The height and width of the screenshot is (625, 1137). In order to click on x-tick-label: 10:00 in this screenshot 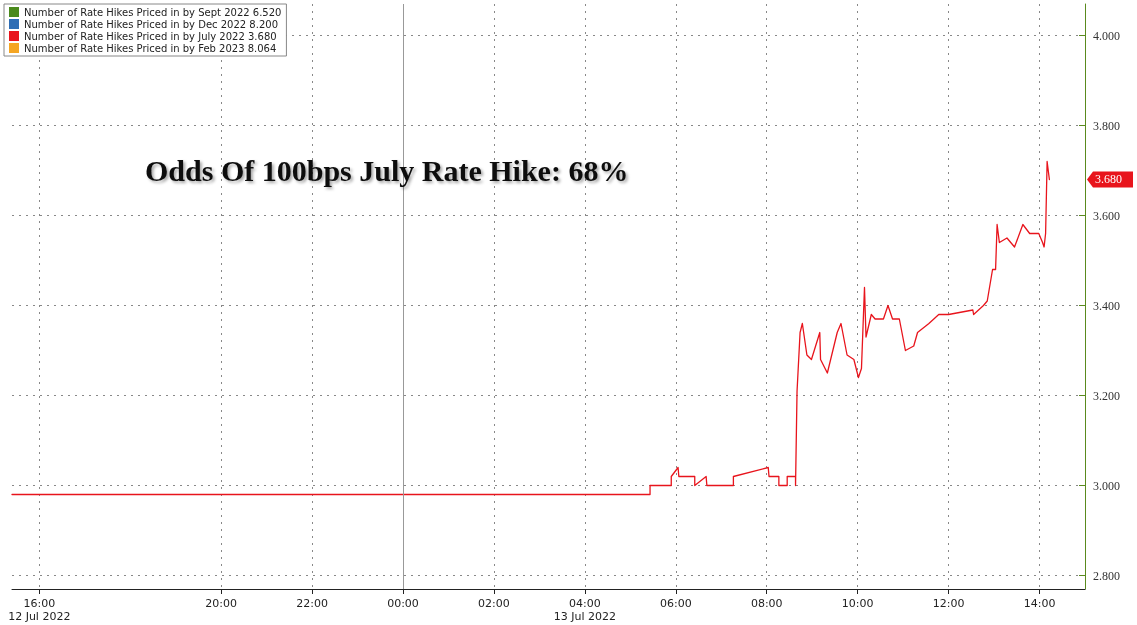, I will do `click(857, 603)`.